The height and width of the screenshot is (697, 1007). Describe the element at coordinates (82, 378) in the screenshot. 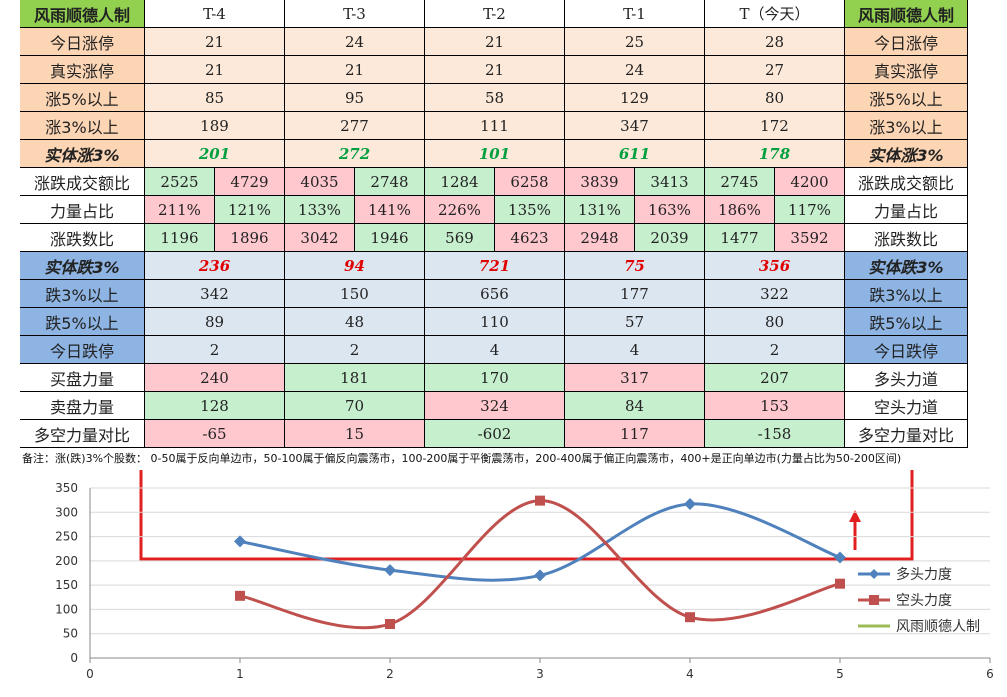

I see `cell: 买盘力量` at that location.